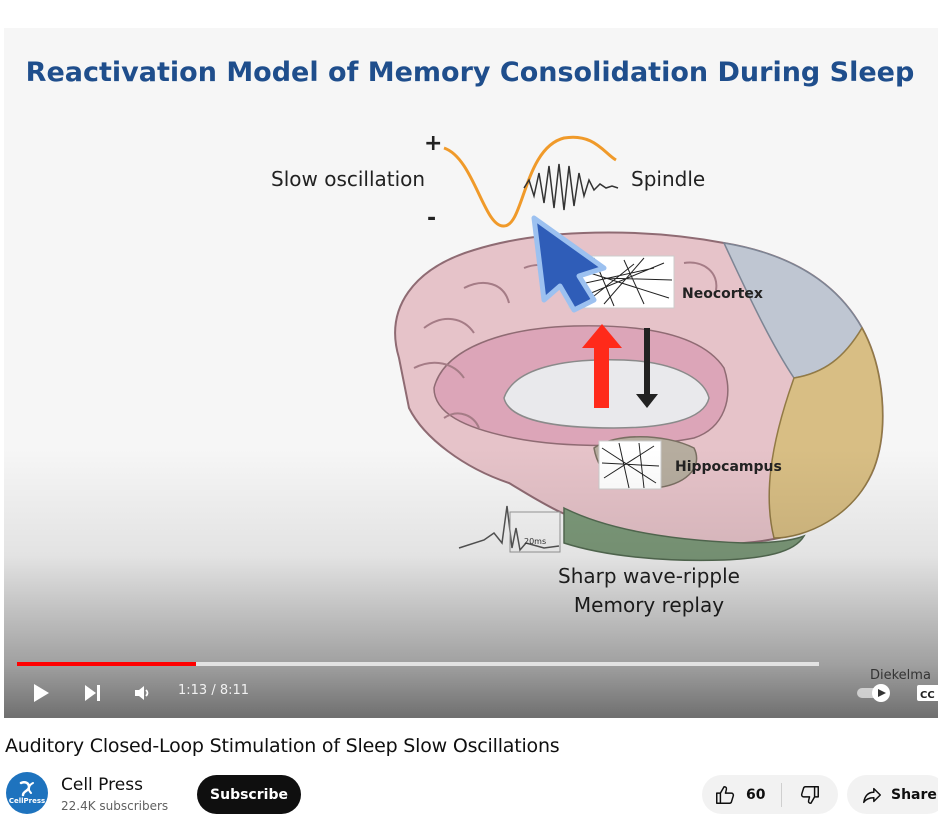  I want to click on captions-button: CC, so click(926, 693).